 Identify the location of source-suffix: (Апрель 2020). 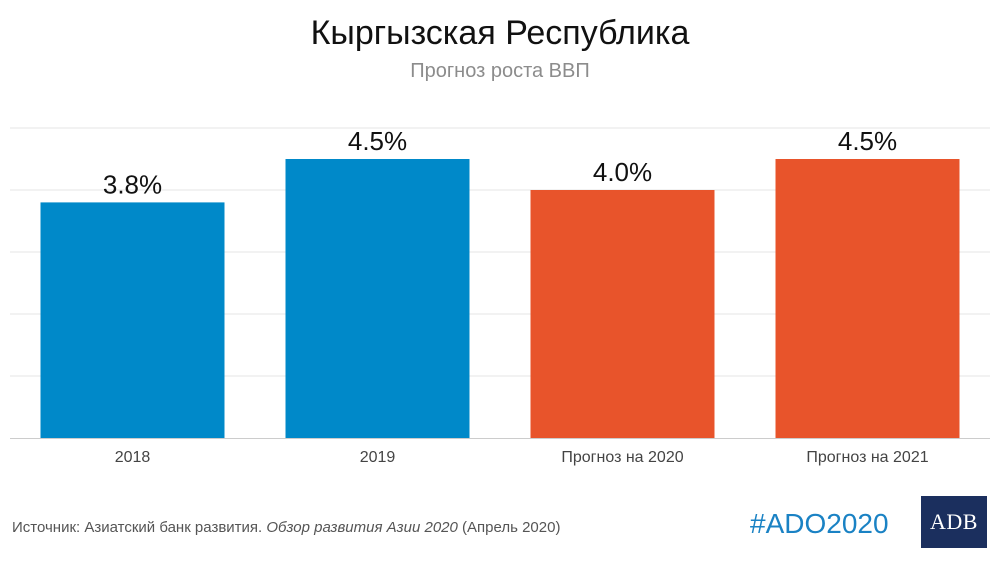
(509, 527).